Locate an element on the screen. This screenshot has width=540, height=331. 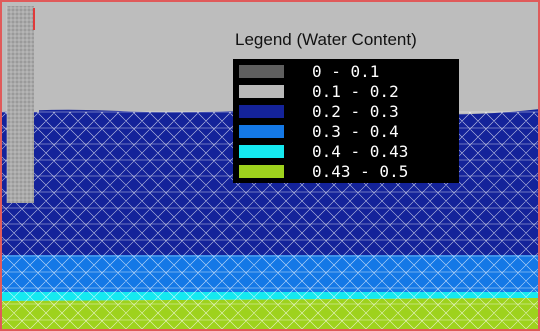
legend-label: 0.4 - 0.43 is located at coordinates (360, 151).